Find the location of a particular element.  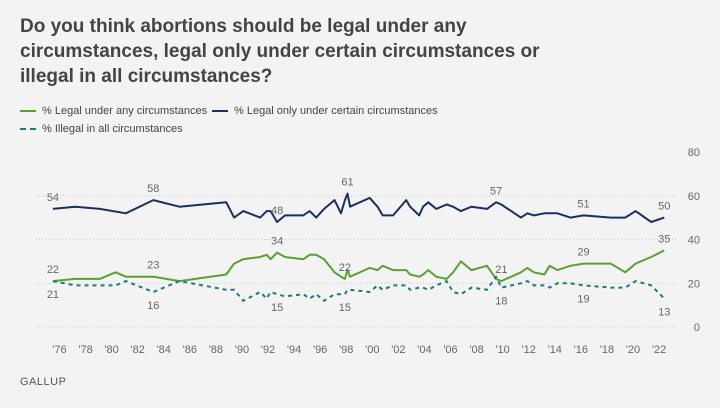

data-label: 19 is located at coordinates (583, 299).